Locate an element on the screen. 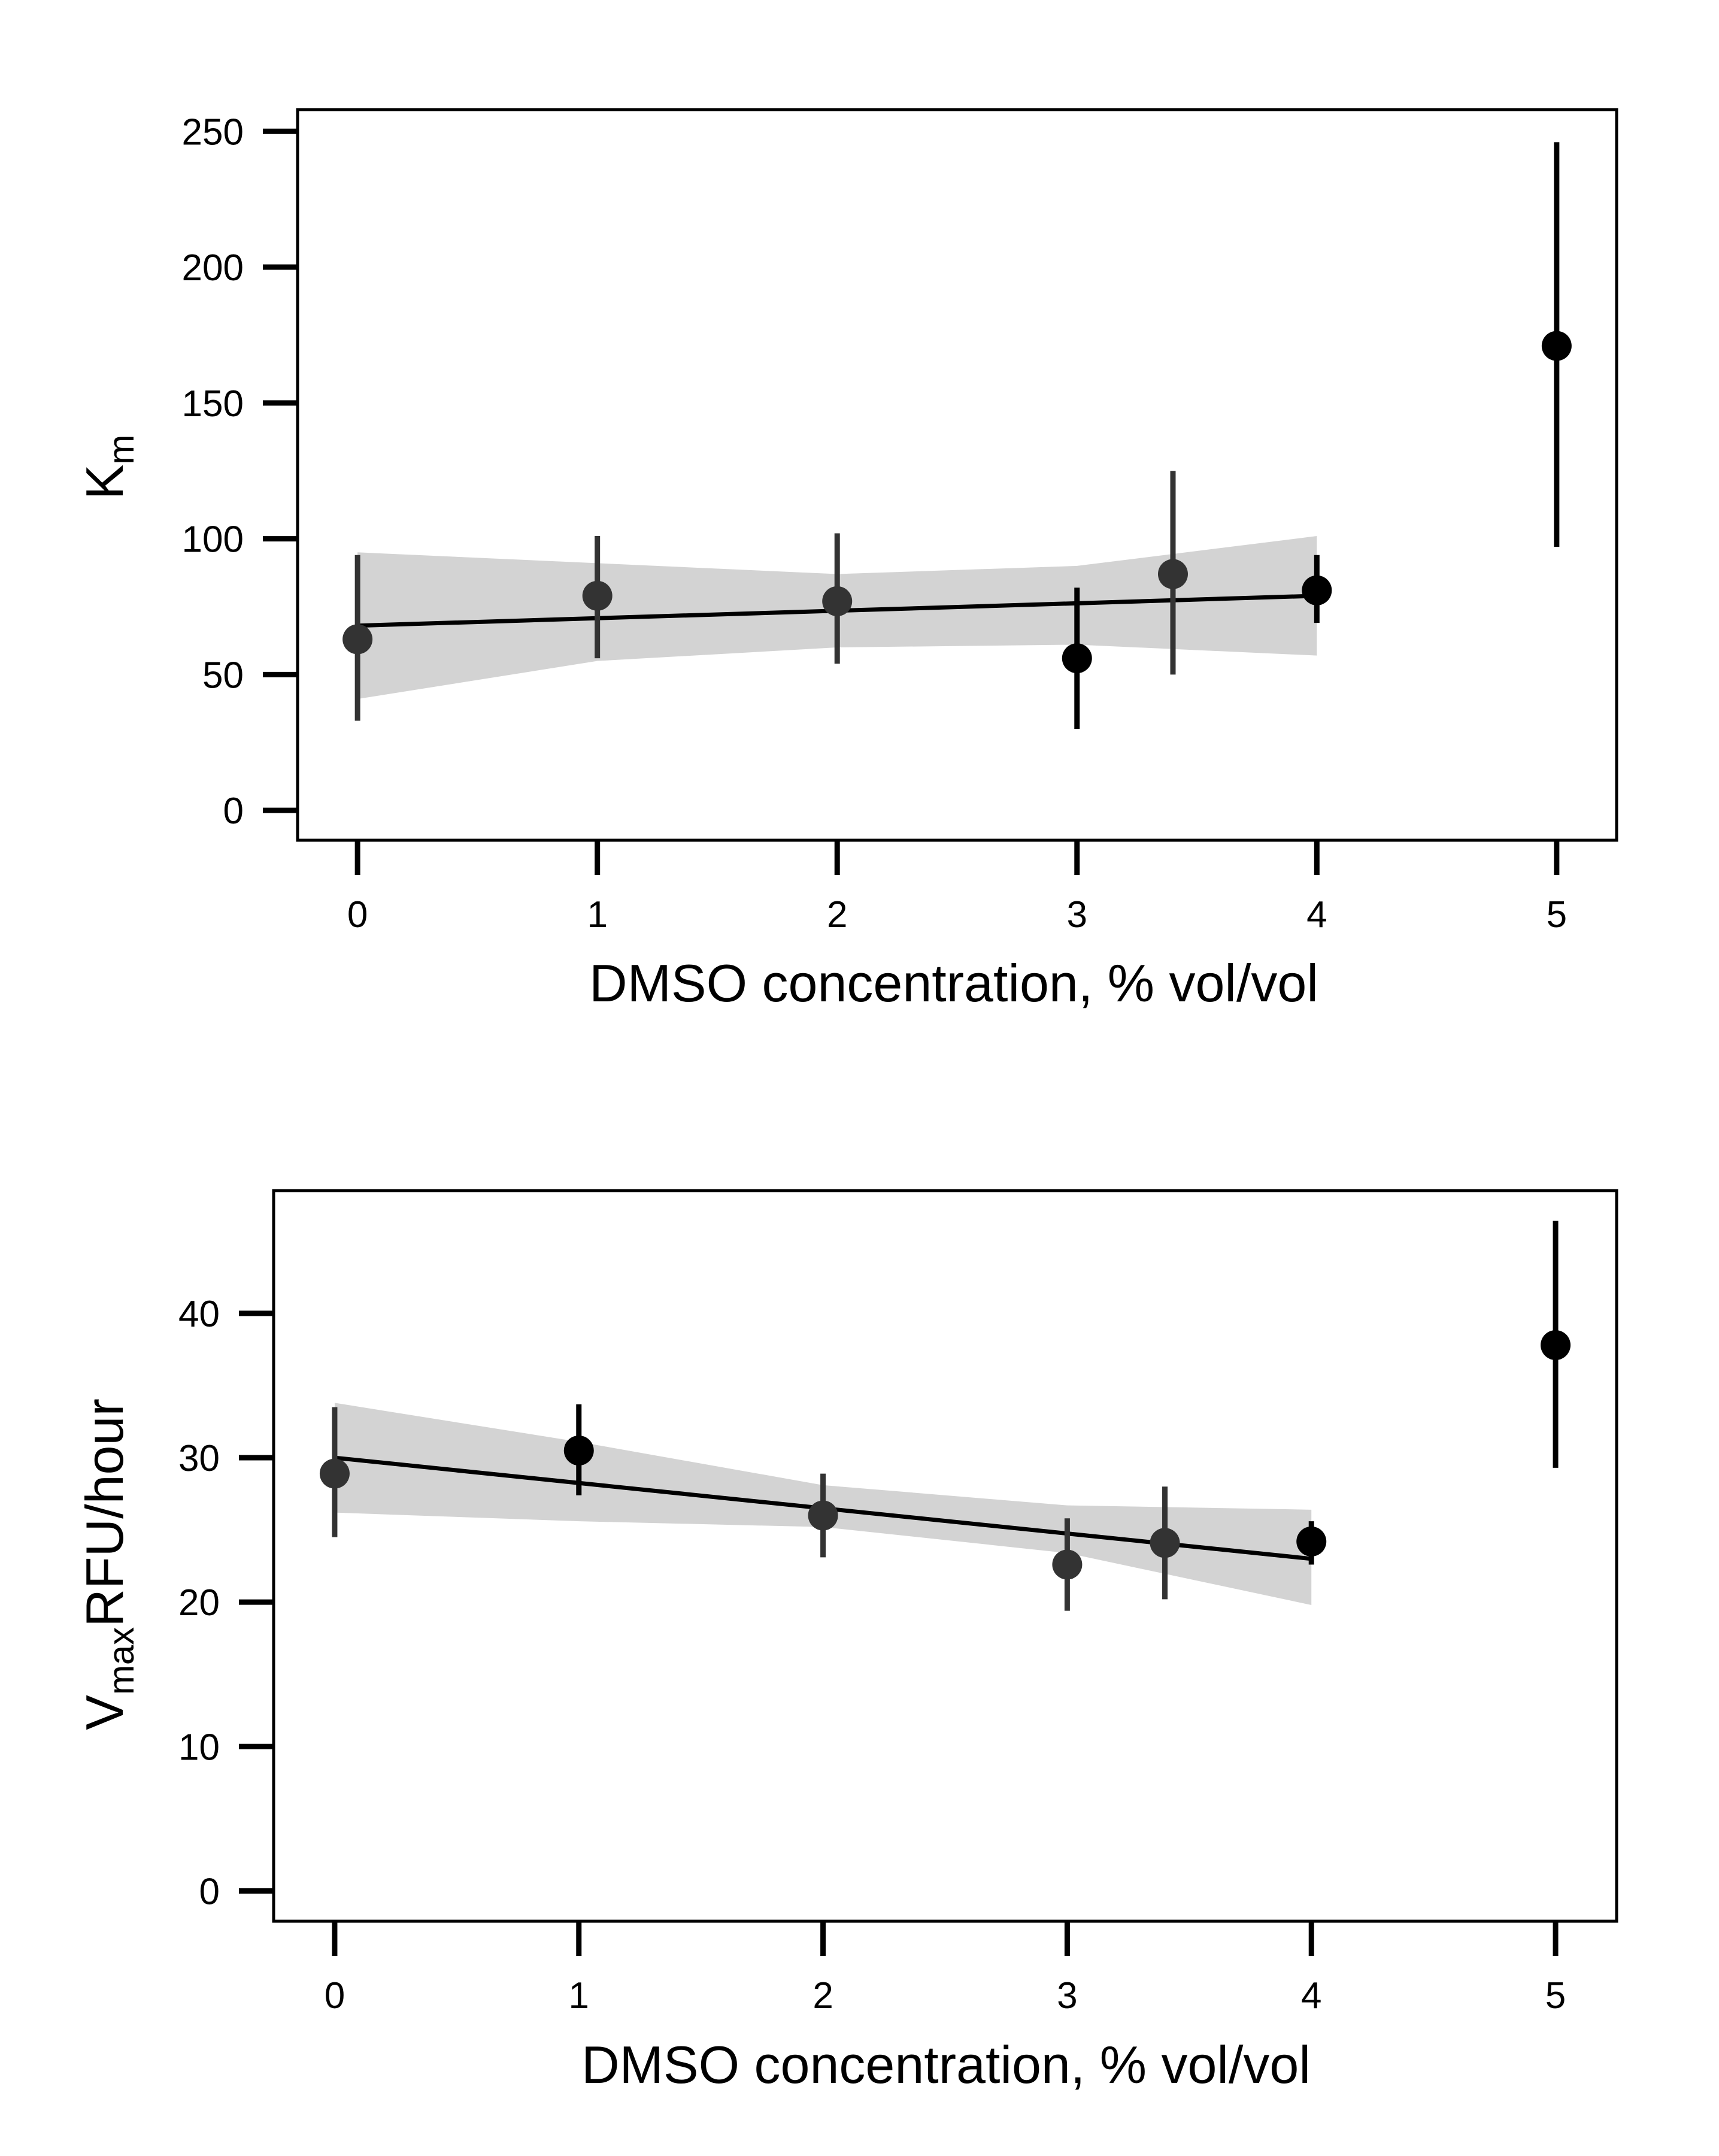  vmax-x-tick-label: 4 is located at coordinates (1311, 1996).